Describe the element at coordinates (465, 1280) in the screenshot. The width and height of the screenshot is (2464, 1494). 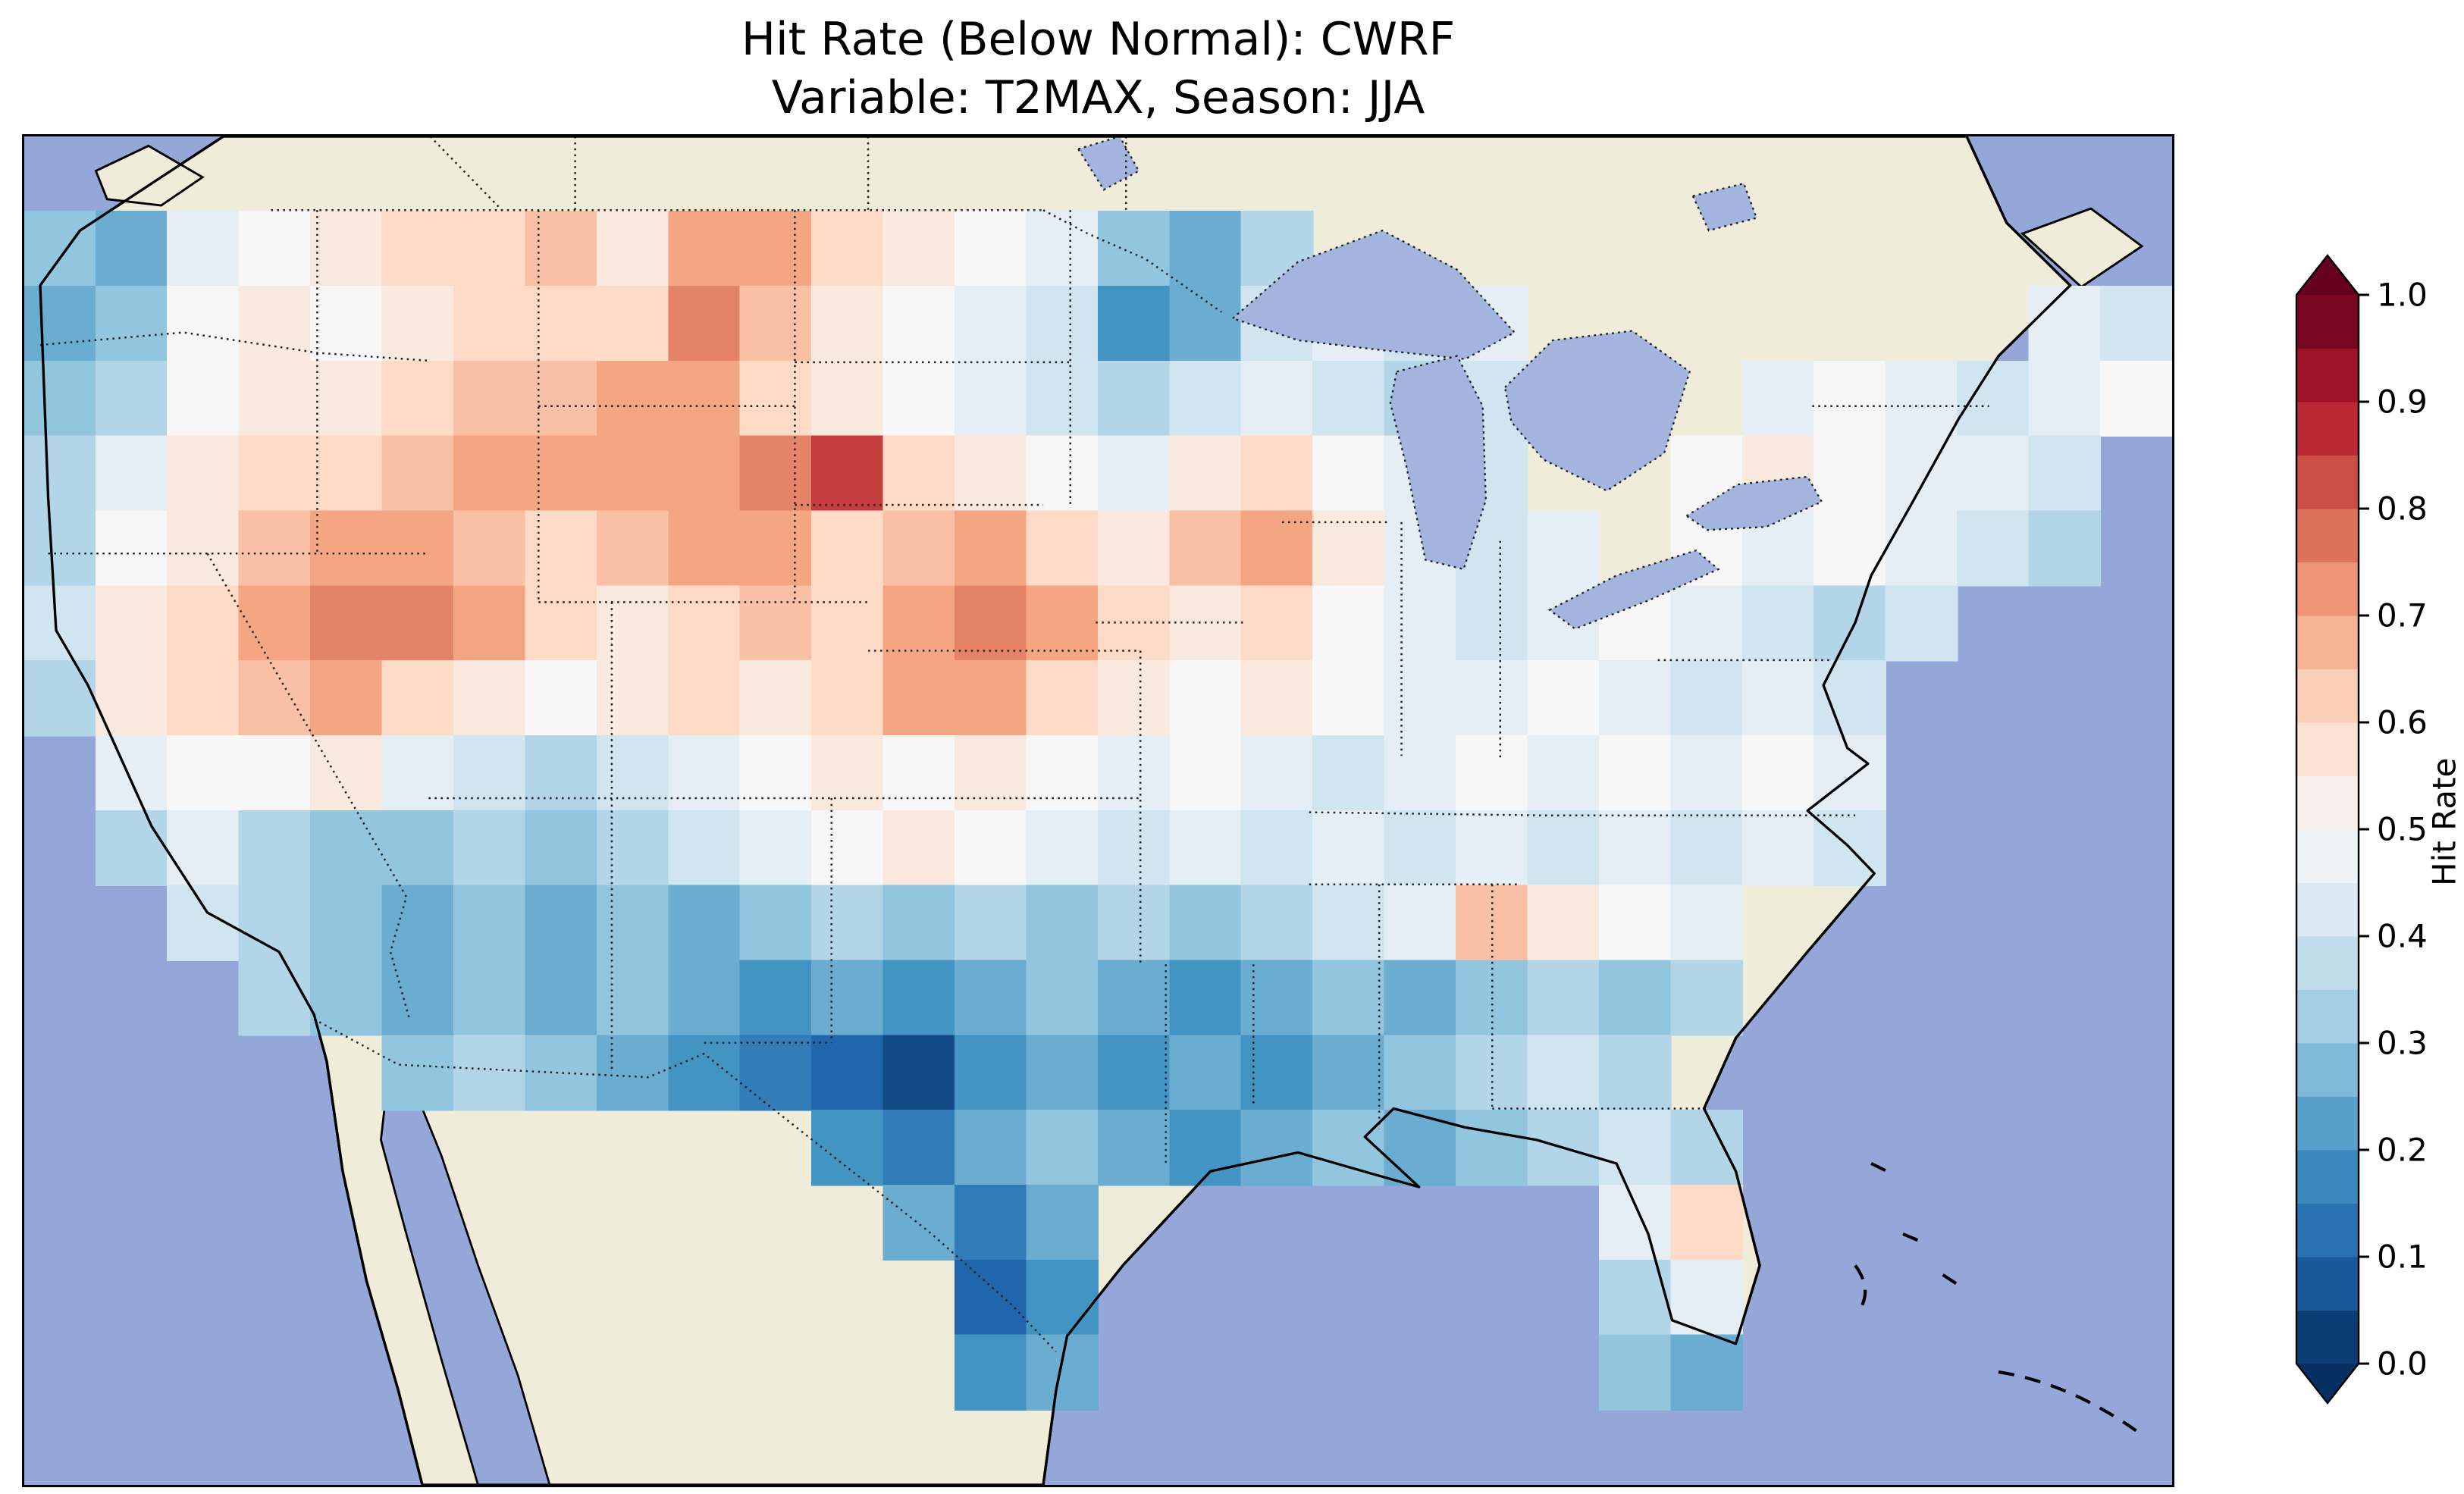
I see `gulf-of-california` at that location.